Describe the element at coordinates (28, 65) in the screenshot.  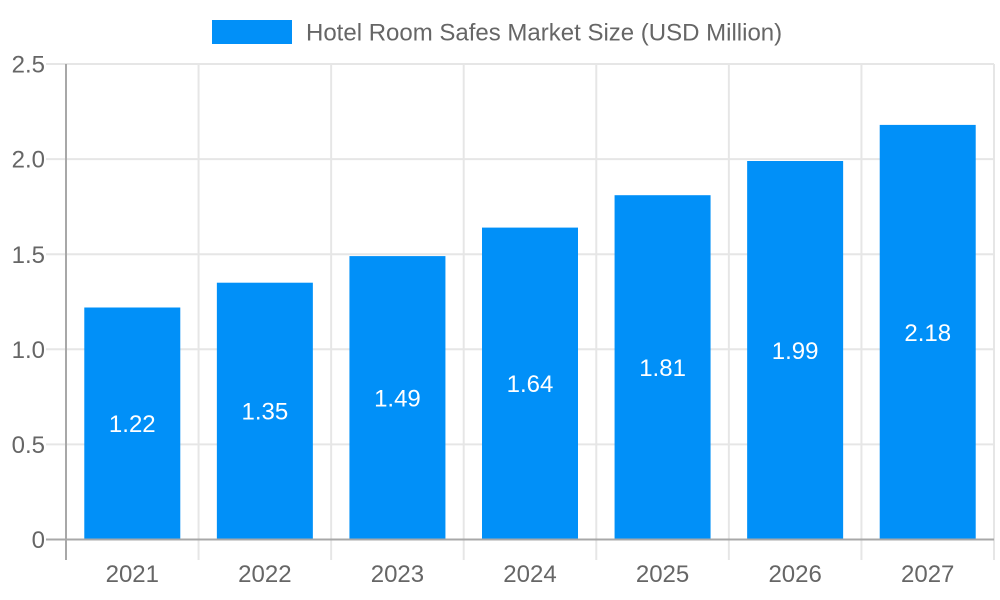
I see `svg-text: 2.5` at that location.